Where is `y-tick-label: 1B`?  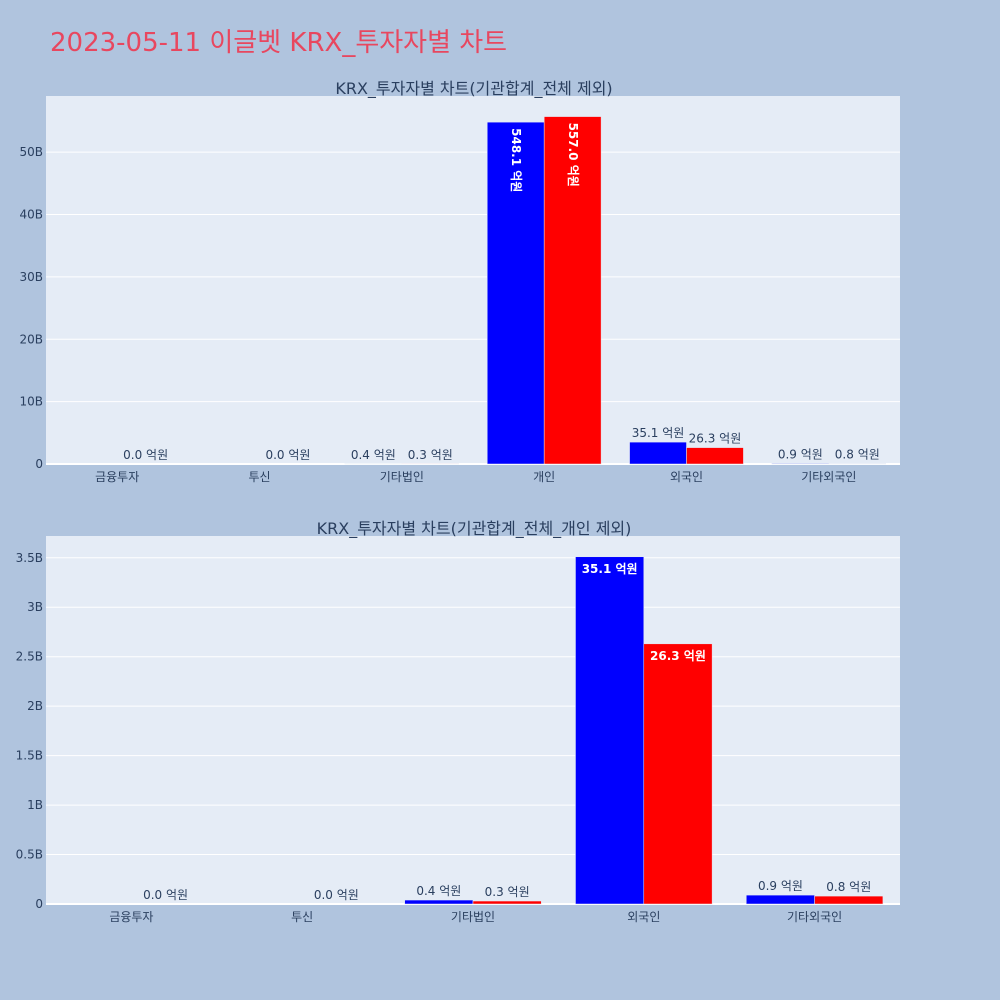
y-tick-label: 1B is located at coordinates (35, 805).